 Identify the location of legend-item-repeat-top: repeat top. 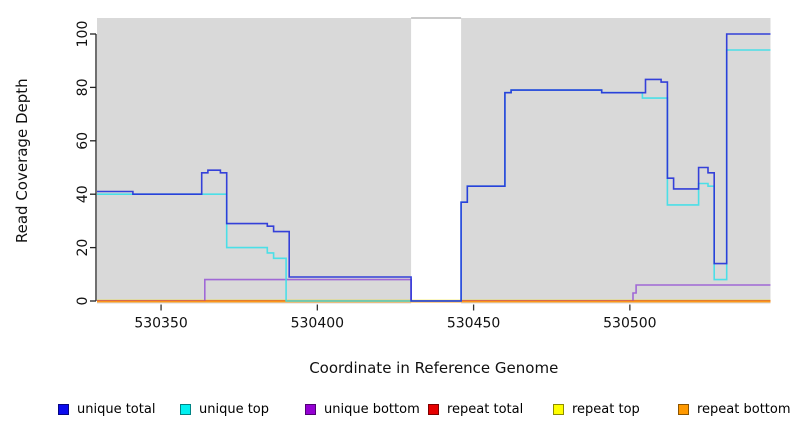
(596, 409).